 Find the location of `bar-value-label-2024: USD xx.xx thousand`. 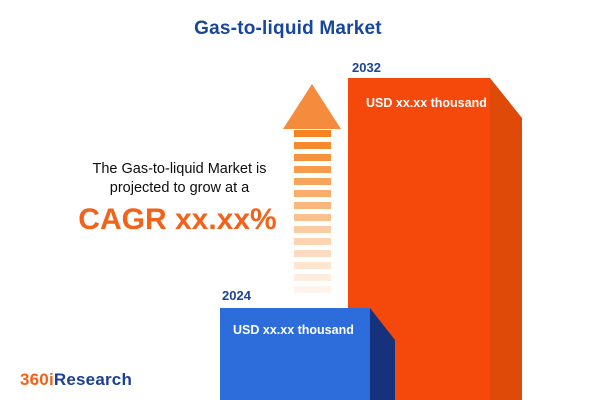

bar-value-label-2024: USD xx.xx thousand is located at coordinates (293, 330).